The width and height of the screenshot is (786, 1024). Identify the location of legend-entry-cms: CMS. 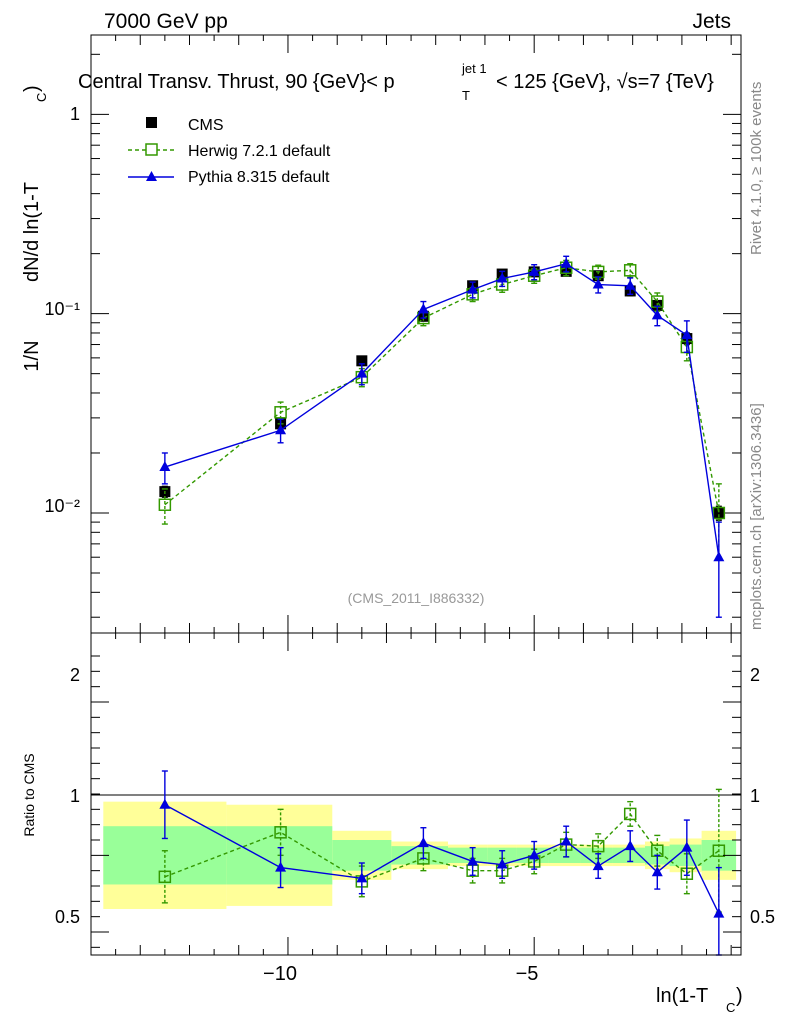
(185, 125).